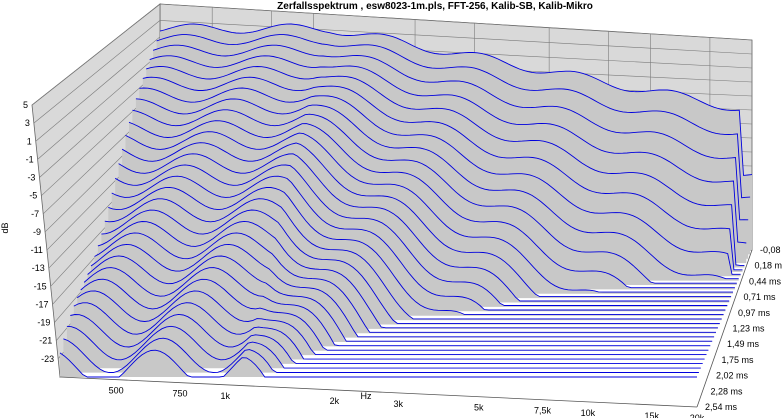  I want to click on z-tick-label: 1,75 ms, so click(738, 360).